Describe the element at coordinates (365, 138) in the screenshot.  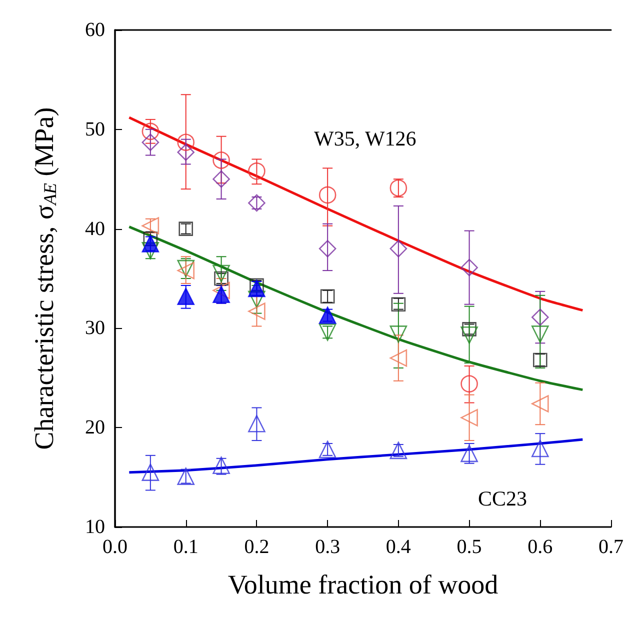
I see `annotation: W35, W126` at that location.